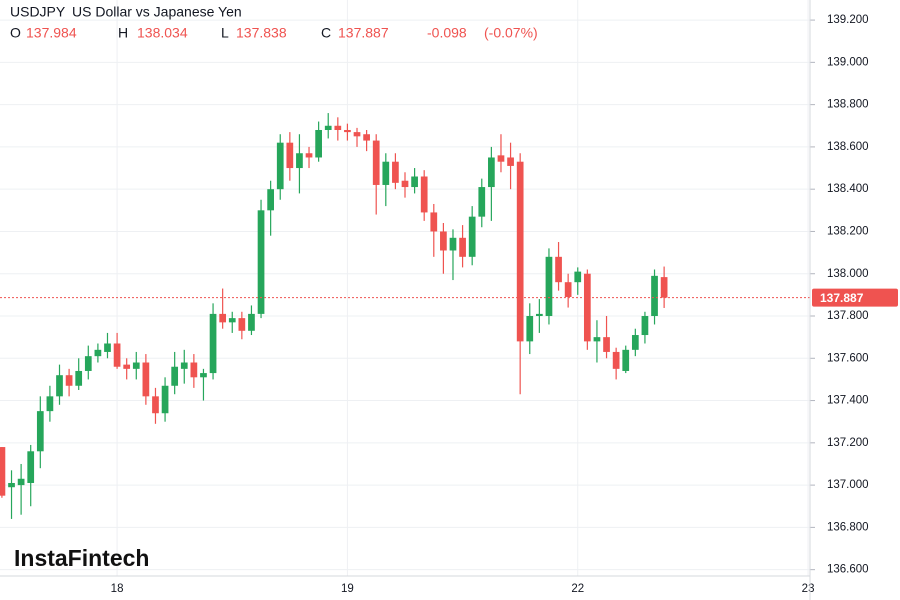 This screenshot has width=900, height=600. Describe the element at coordinates (347, 589) in the screenshot. I see `x-tick-label: 19` at that location.